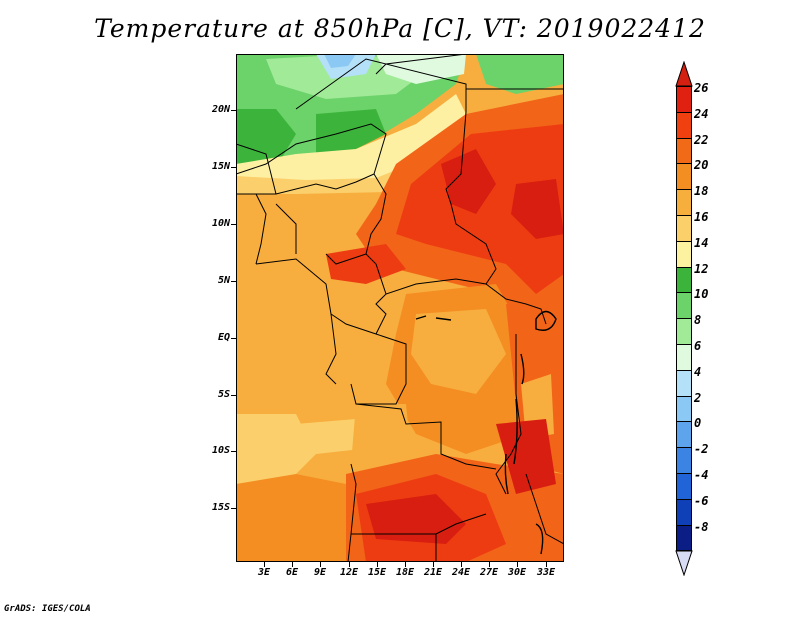 Image resolution: width=800 pixels, height=618 pixels. What do you see at coordinates (701, 449) in the screenshot?
I see `colorbar-label: -2` at bounding box center [701, 449].